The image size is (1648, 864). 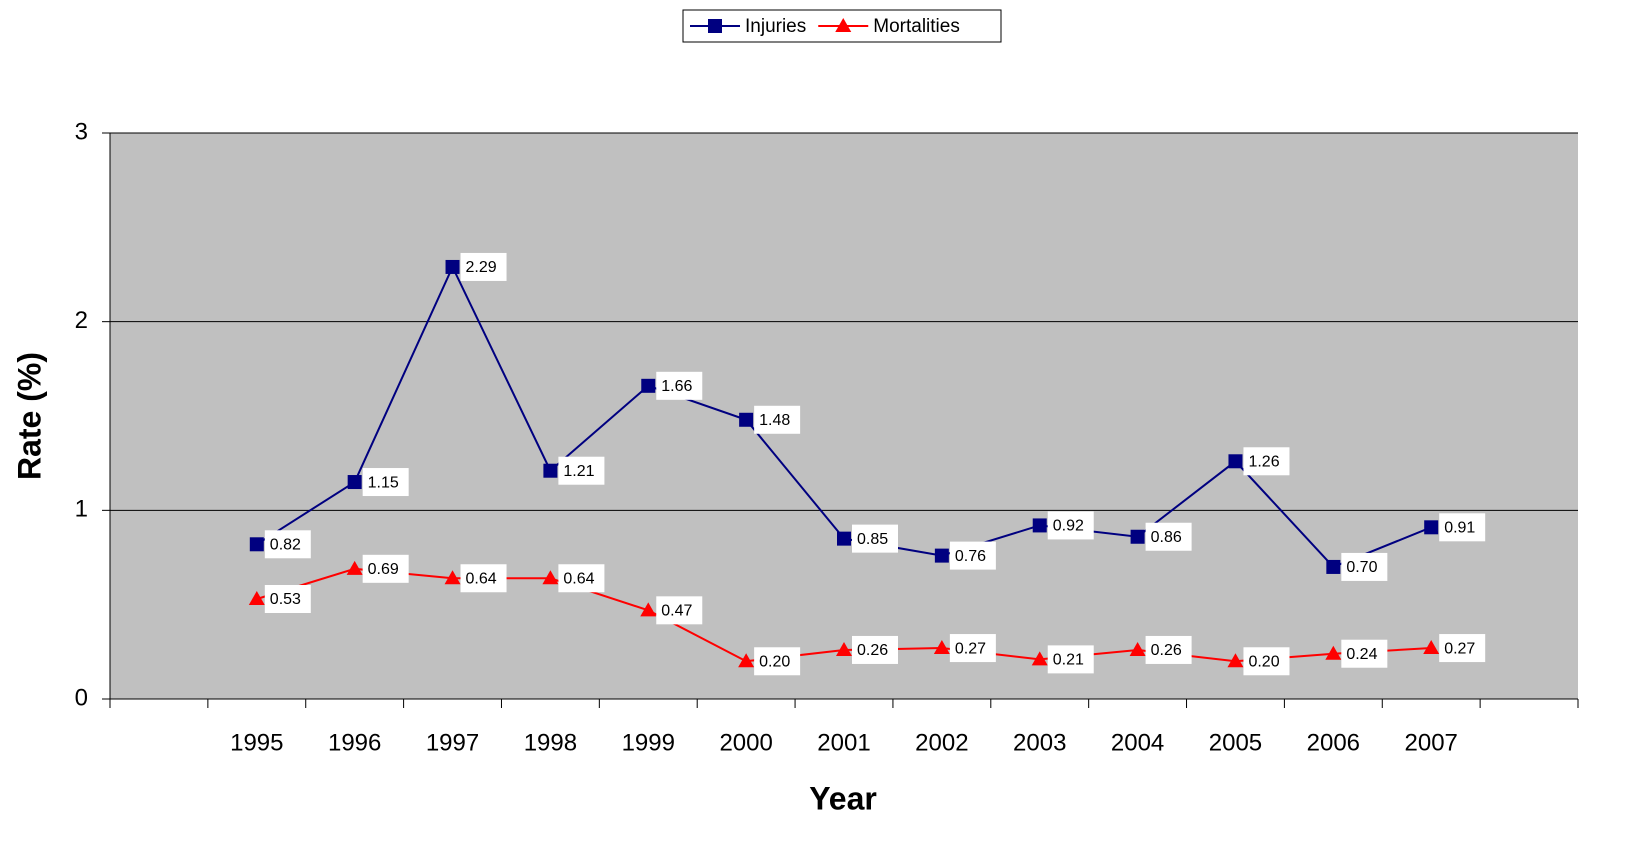 I want to click on x-tick-label: 2004, so click(x=1137, y=742).